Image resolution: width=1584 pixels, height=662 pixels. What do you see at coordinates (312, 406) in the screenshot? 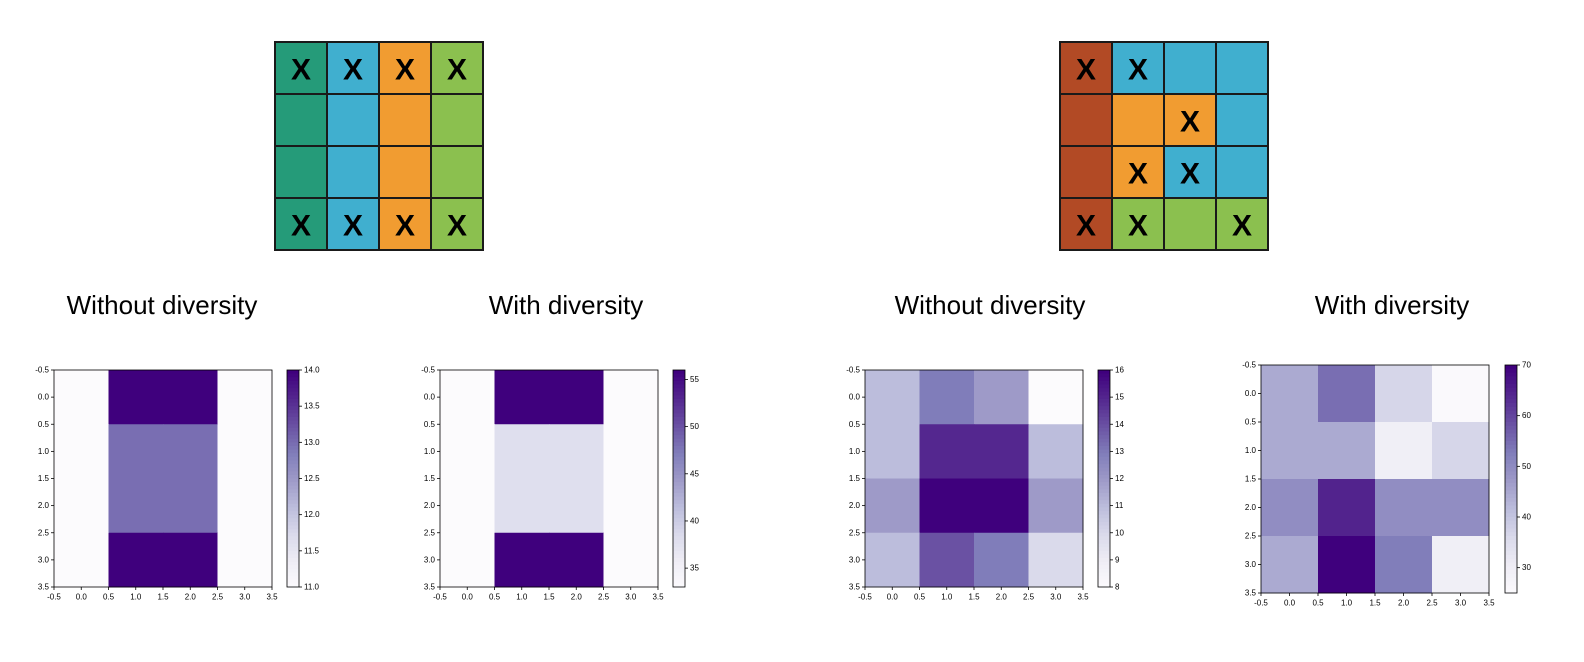
I see `colorbar-tick-label: 13.5` at bounding box center [312, 406].